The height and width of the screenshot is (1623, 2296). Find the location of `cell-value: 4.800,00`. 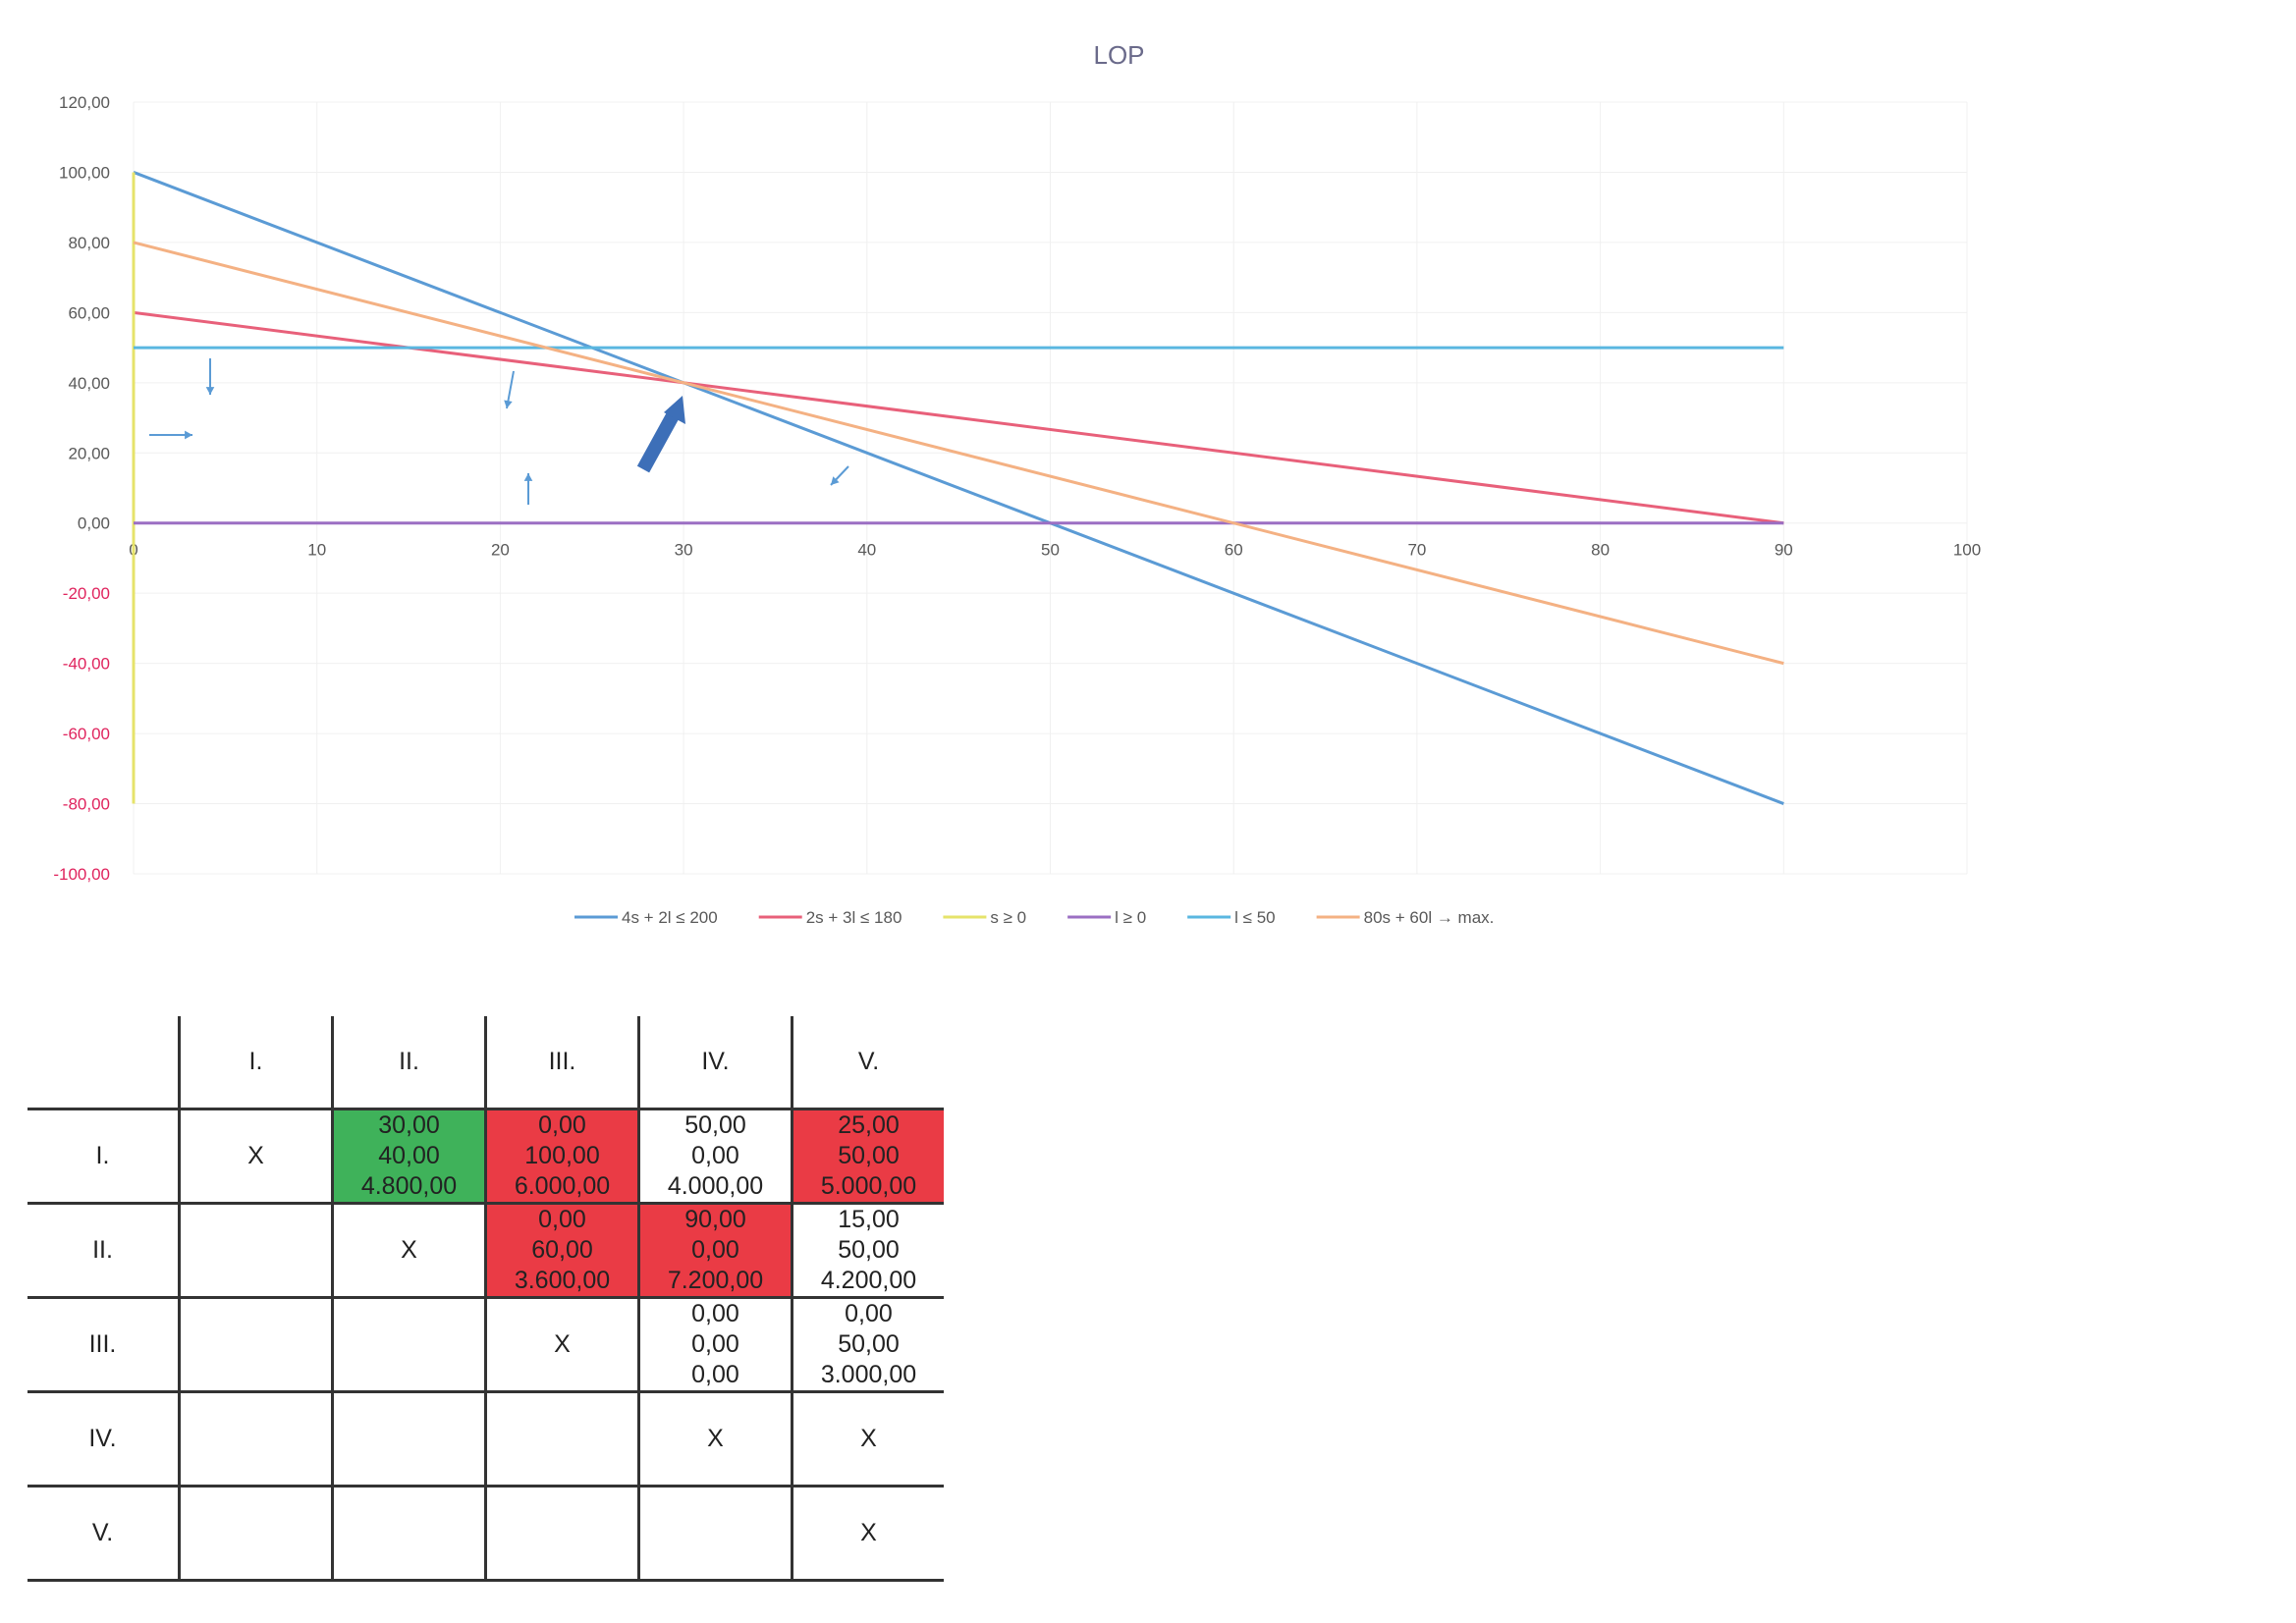

cell-value: 4.800,00 is located at coordinates (409, 1186).